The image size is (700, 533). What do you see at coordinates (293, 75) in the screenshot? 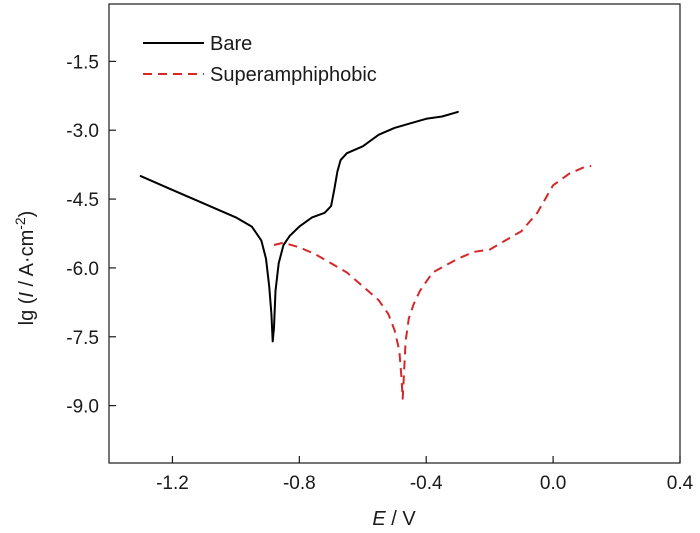
I see `legend-label-superamphiphobic: Superamphiphobic` at bounding box center [293, 75].